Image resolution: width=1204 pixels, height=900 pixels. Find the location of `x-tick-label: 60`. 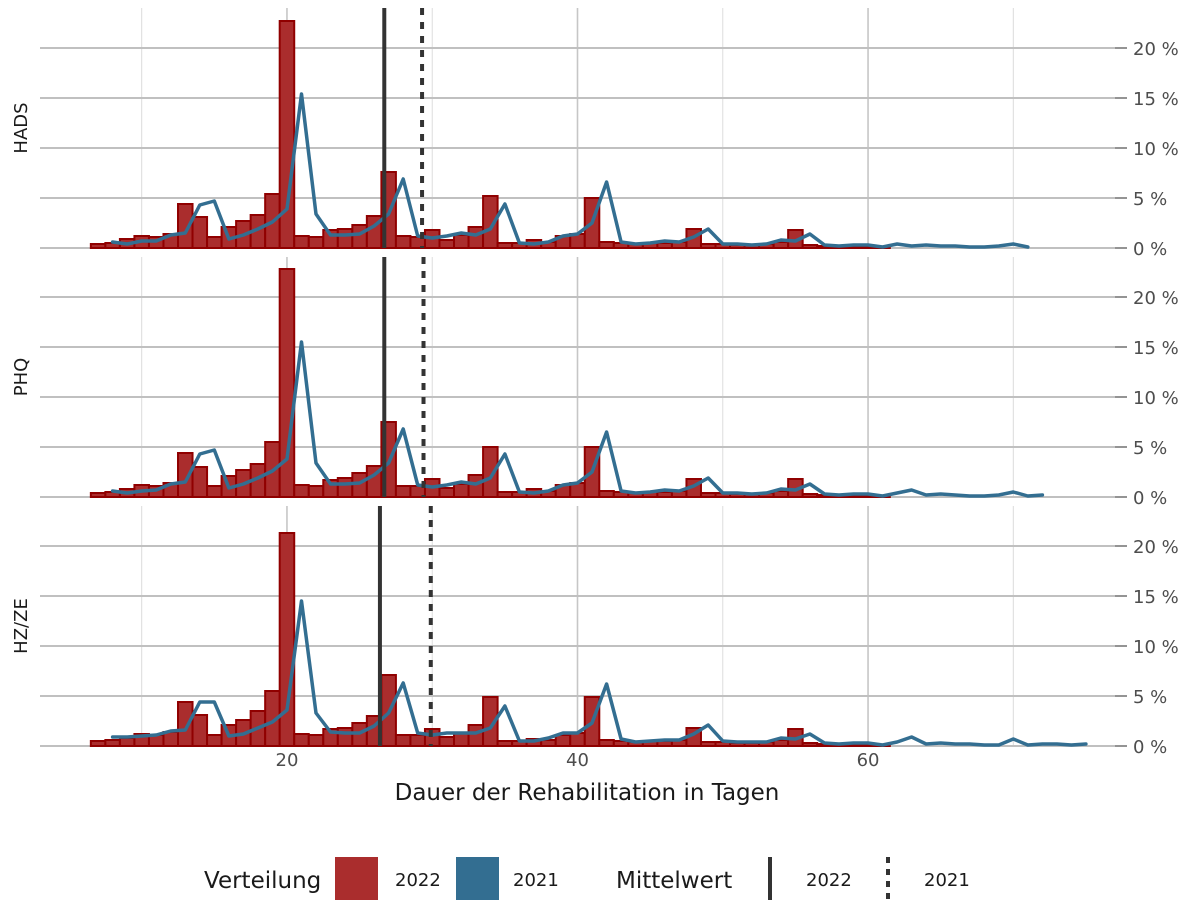

x-tick-label: 60 is located at coordinates (868, 760).